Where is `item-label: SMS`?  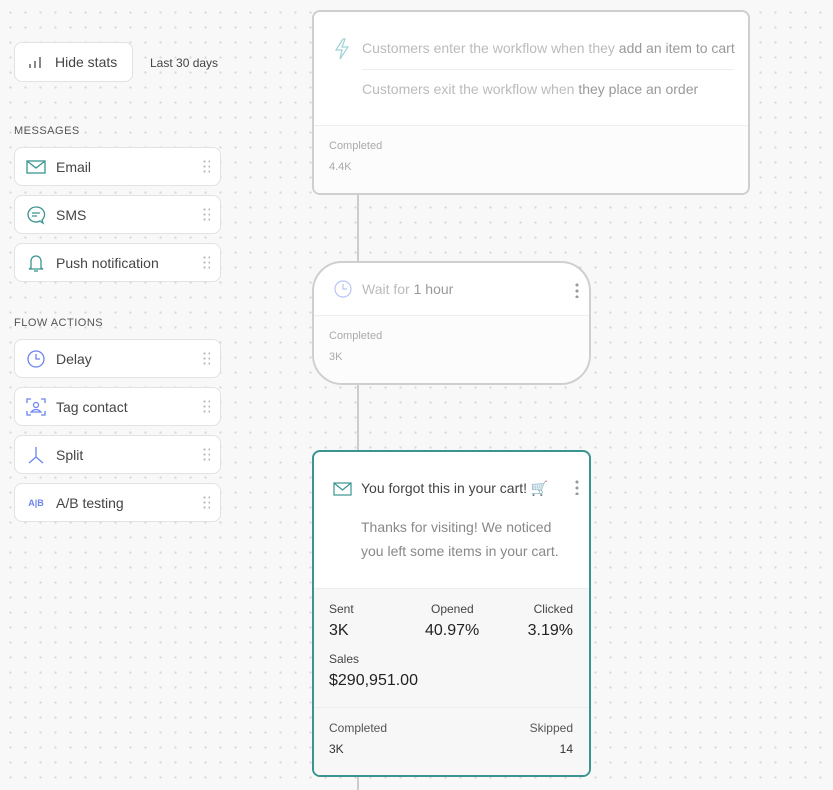 item-label: SMS is located at coordinates (71, 214).